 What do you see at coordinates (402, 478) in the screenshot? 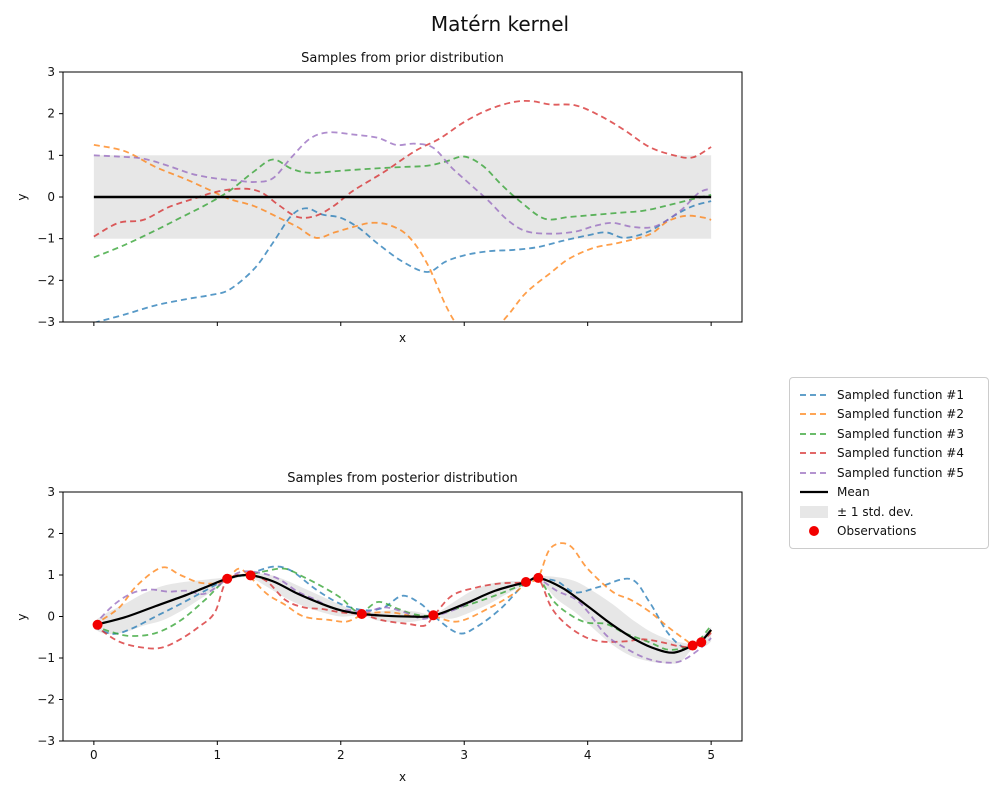
I see `posterior-plot-title: Samples from posterior distribution` at bounding box center [402, 478].